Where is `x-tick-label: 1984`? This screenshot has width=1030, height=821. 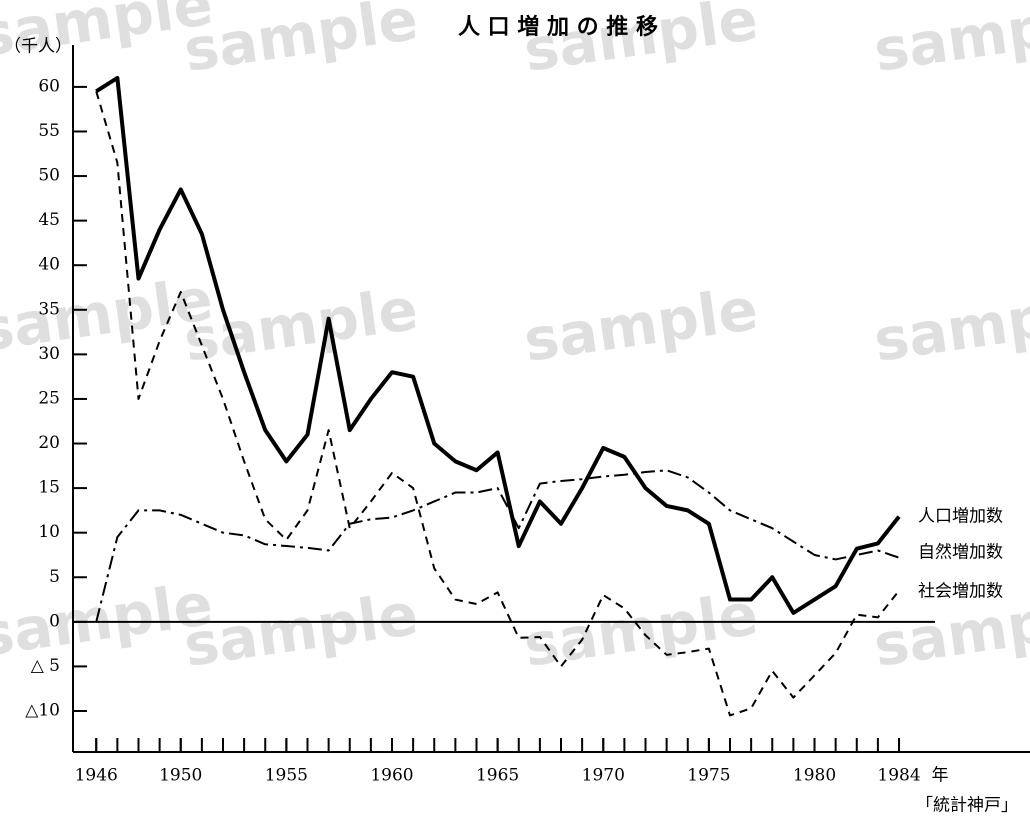
x-tick-label: 1984 is located at coordinates (898, 776).